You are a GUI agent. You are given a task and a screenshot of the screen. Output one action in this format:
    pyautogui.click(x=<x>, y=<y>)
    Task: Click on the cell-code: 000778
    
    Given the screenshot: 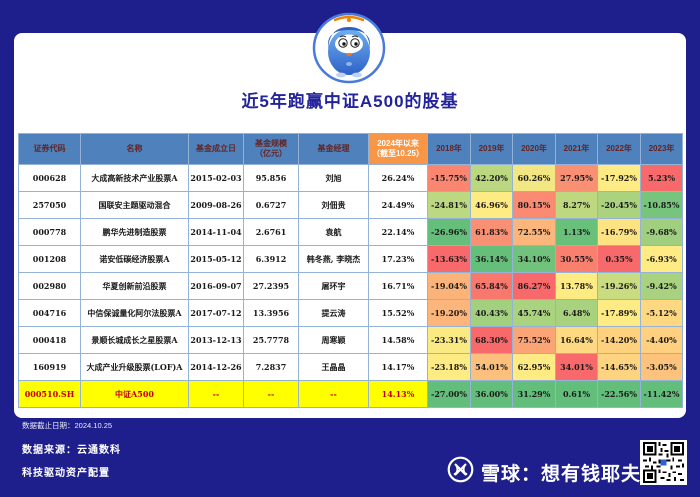 What is the action you would take?
    pyautogui.click(x=49, y=232)
    